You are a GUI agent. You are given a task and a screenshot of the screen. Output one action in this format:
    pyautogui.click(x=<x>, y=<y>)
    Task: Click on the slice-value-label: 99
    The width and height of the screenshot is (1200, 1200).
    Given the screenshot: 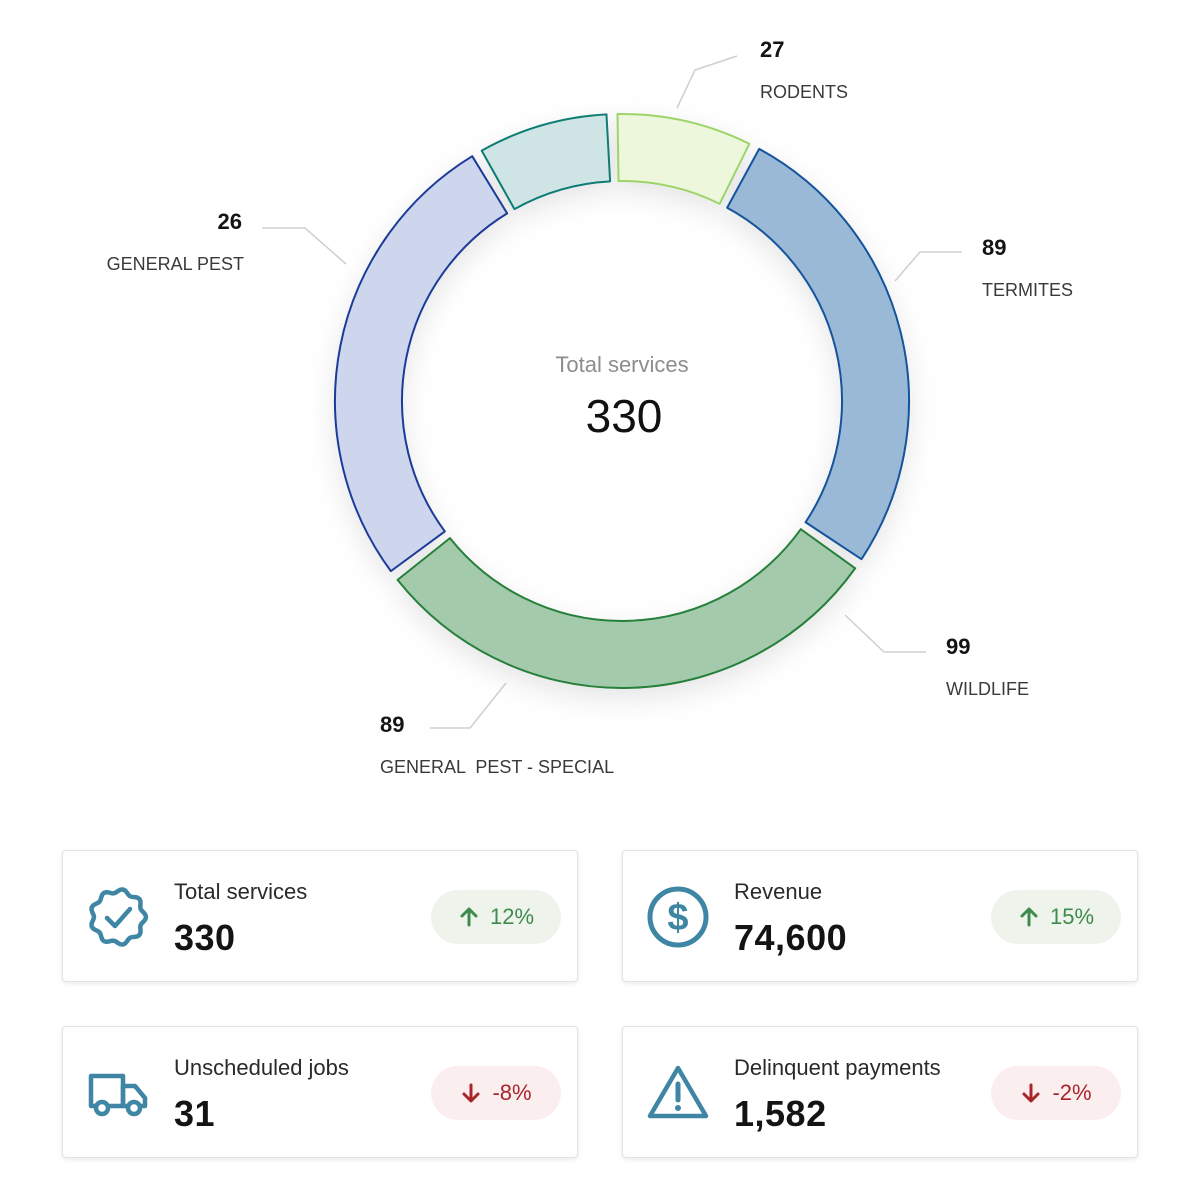 What is the action you would take?
    pyautogui.click(x=958, y=646)
    